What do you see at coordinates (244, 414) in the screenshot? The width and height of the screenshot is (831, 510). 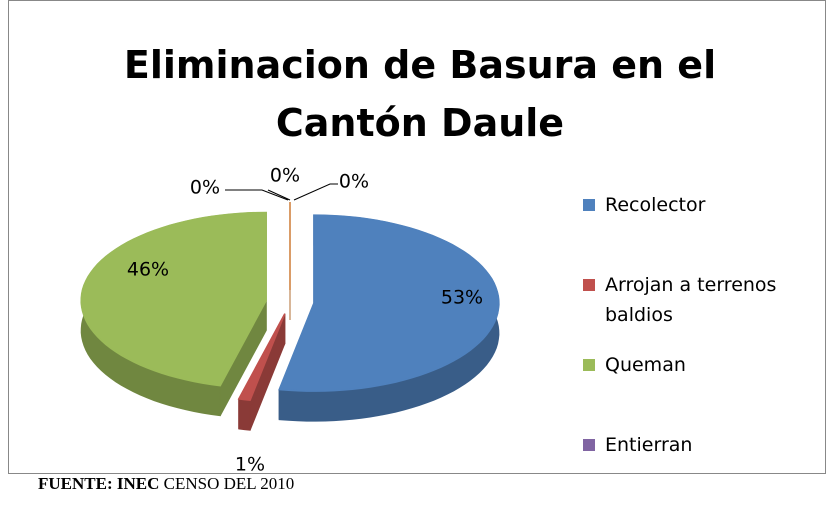 I see `slice-side` at bounding box center [244, 414].